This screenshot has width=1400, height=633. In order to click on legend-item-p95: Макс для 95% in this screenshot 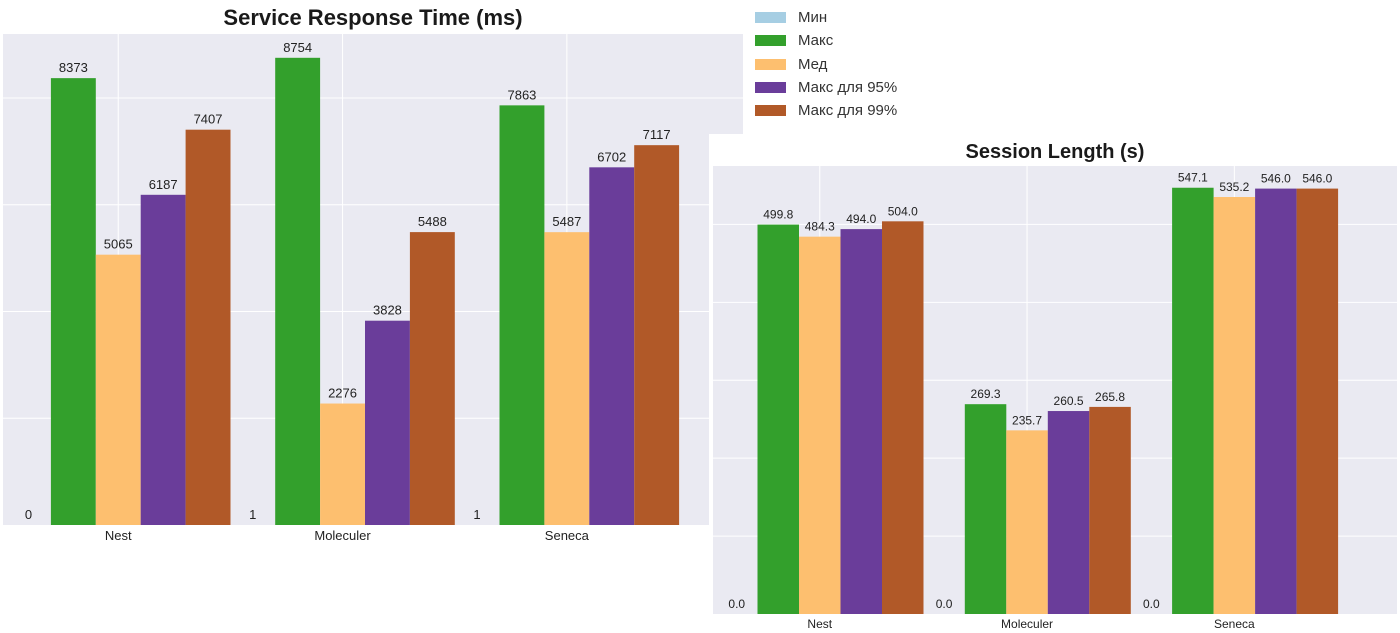, I will do `click(885, 87)`.